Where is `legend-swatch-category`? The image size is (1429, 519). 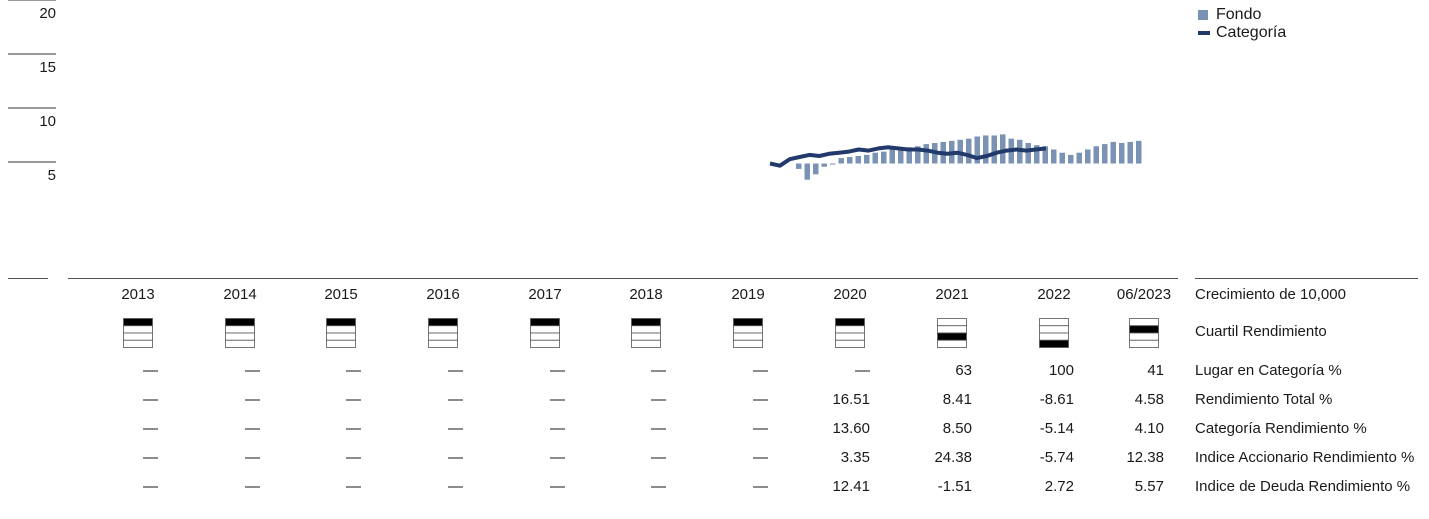 legend-swatch-category is located at coordinates (1204, 33).